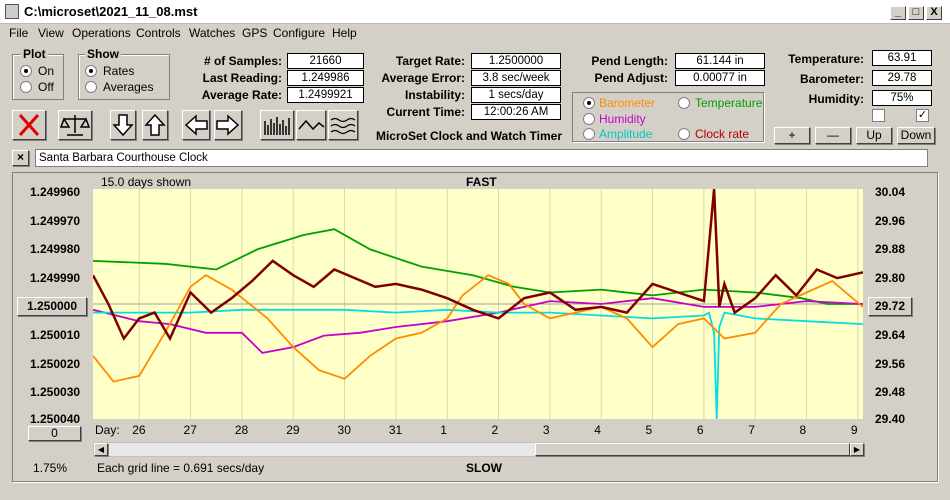 This screenshot has height=500, width=950. What do you see at coordinates (484, 468) in the screenshot?
I see `slow-label: SLOW` at bounding box center [484, 468].